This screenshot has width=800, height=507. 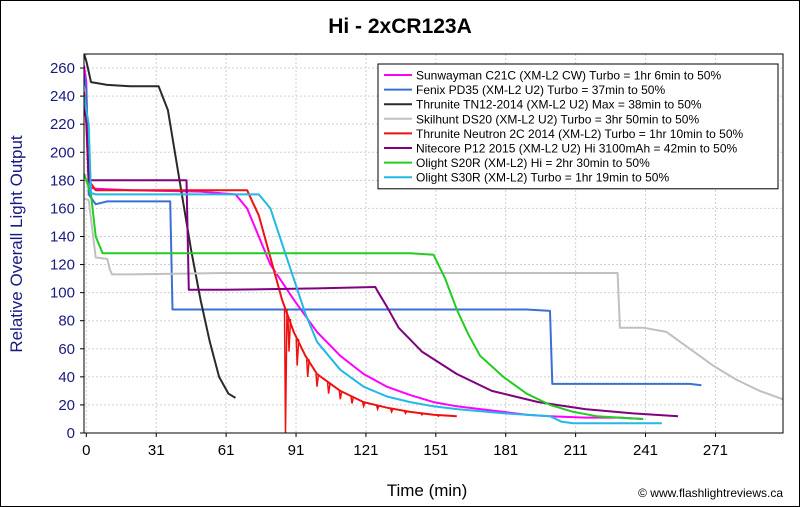 What do you see at coordinates (62, 293) in the screenshot?
I see `y-tick-label: 100` at bounding box center [62, 293].